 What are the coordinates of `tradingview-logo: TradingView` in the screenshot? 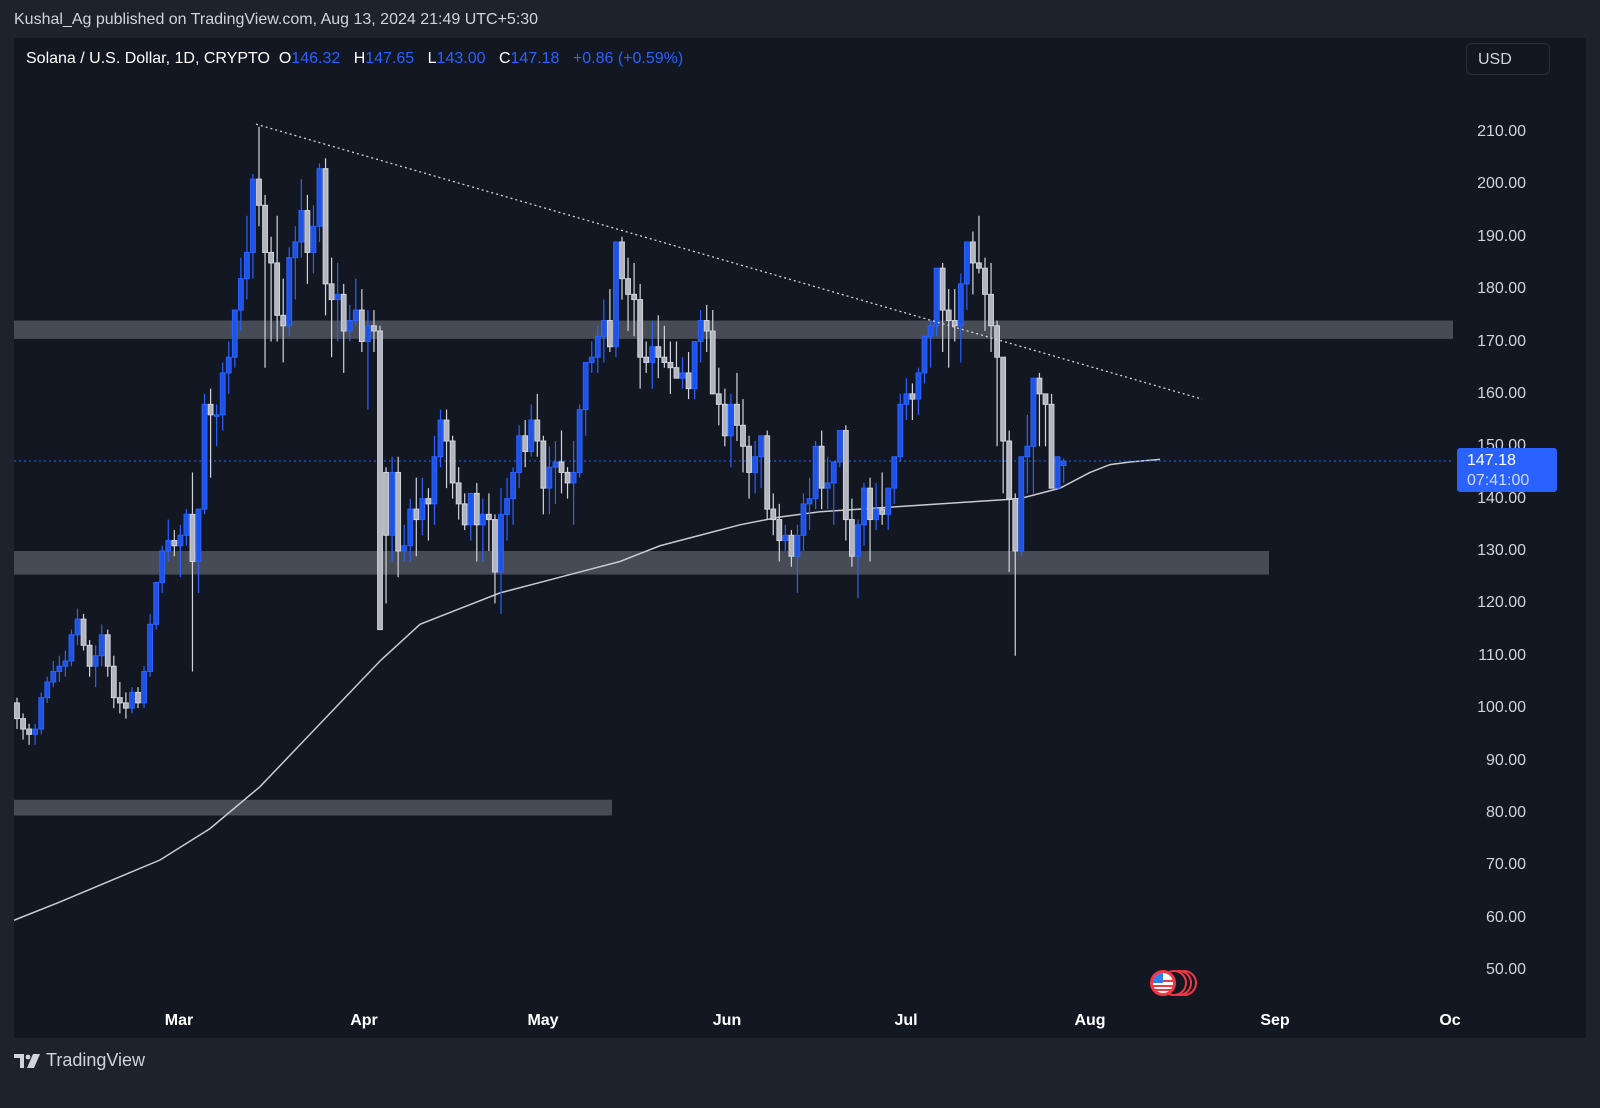 It's located at (79, 1060).